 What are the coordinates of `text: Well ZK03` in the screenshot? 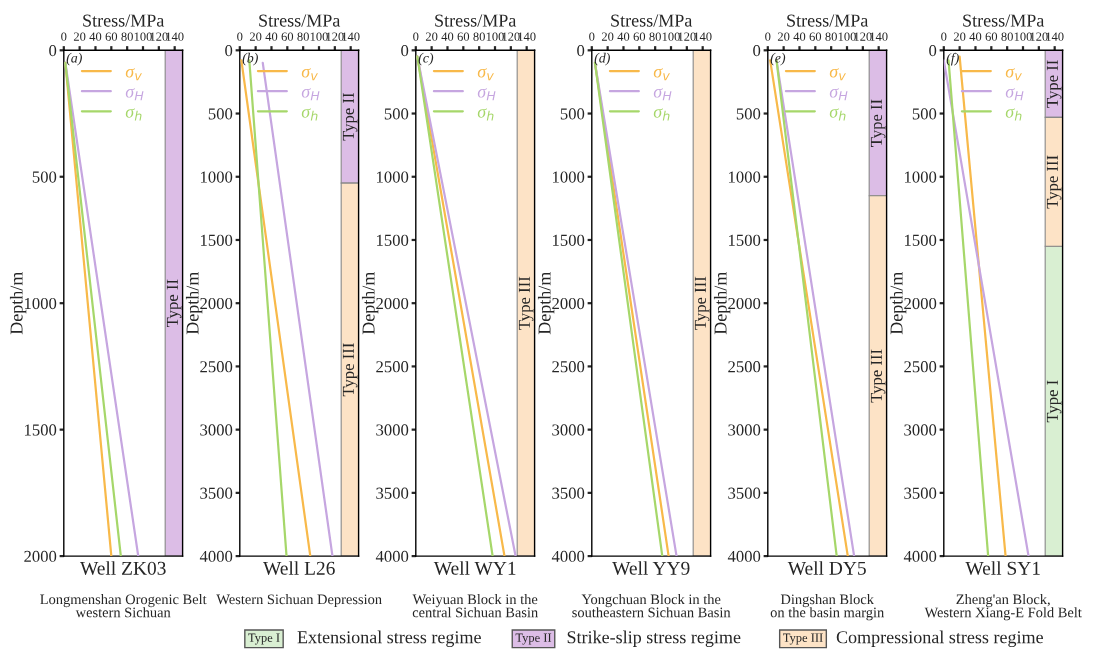 It's located at (122, 568).